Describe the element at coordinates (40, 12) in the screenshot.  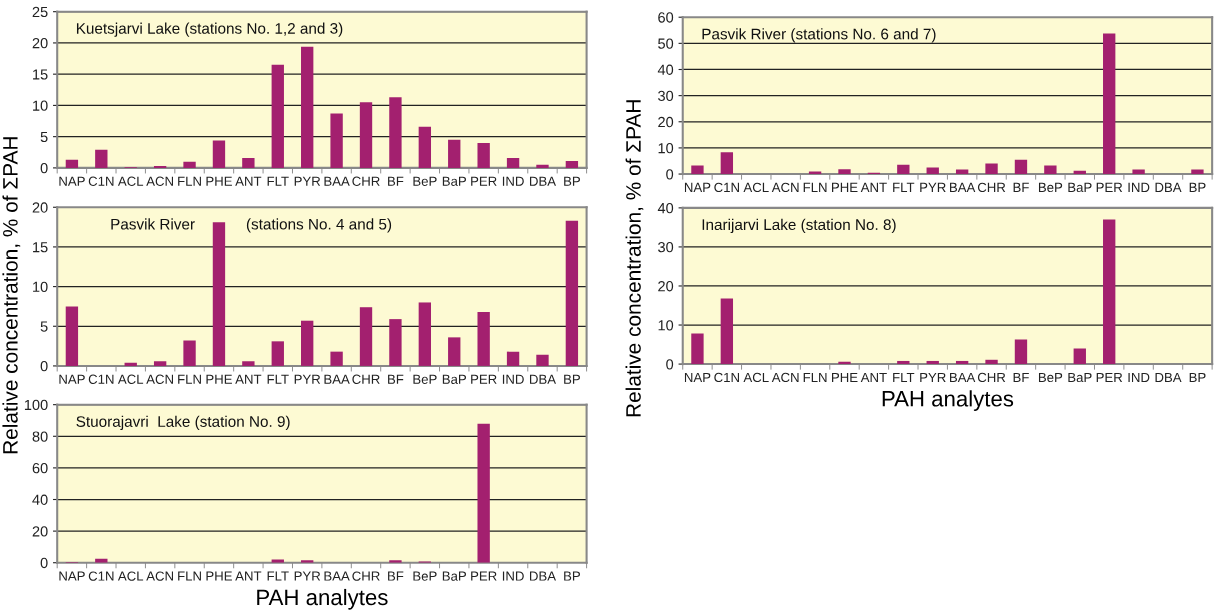
I see `y-tick-label: 25` at that location.